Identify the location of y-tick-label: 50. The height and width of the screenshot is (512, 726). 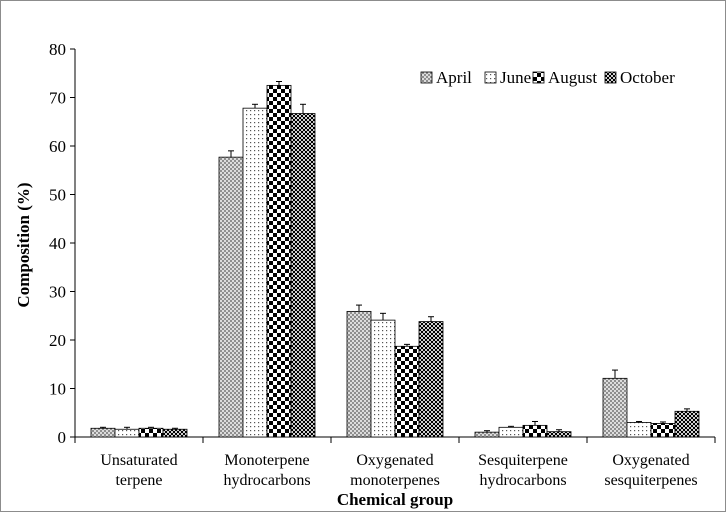
(57, 195).